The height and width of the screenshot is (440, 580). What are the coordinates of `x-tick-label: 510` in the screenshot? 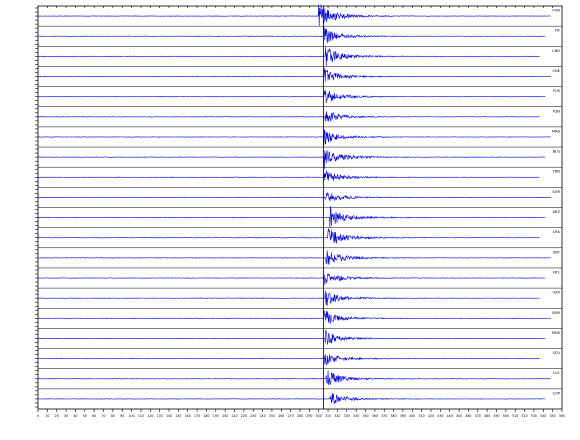 It's located at (515, 416).